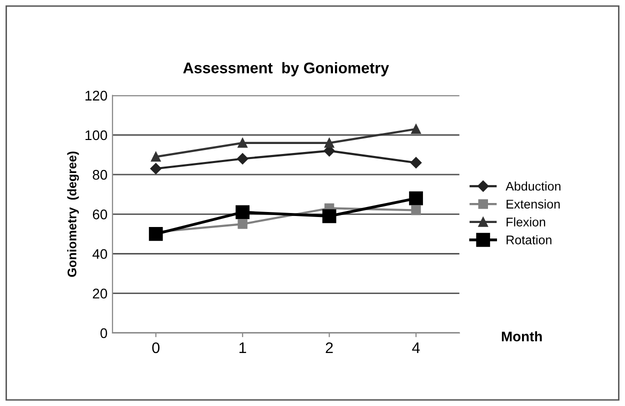 This screenshot has width=625, height=406. I want to click on y-tick-label: 80, so click(100, 175).